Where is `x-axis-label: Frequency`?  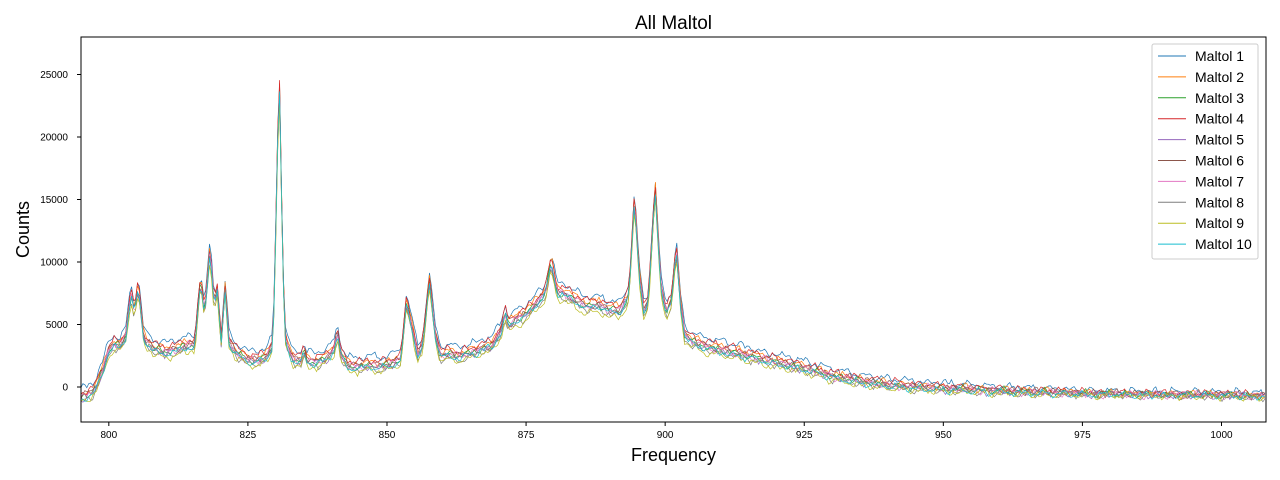
x-axis-label: Frequency is located at coordinates (673, 455).